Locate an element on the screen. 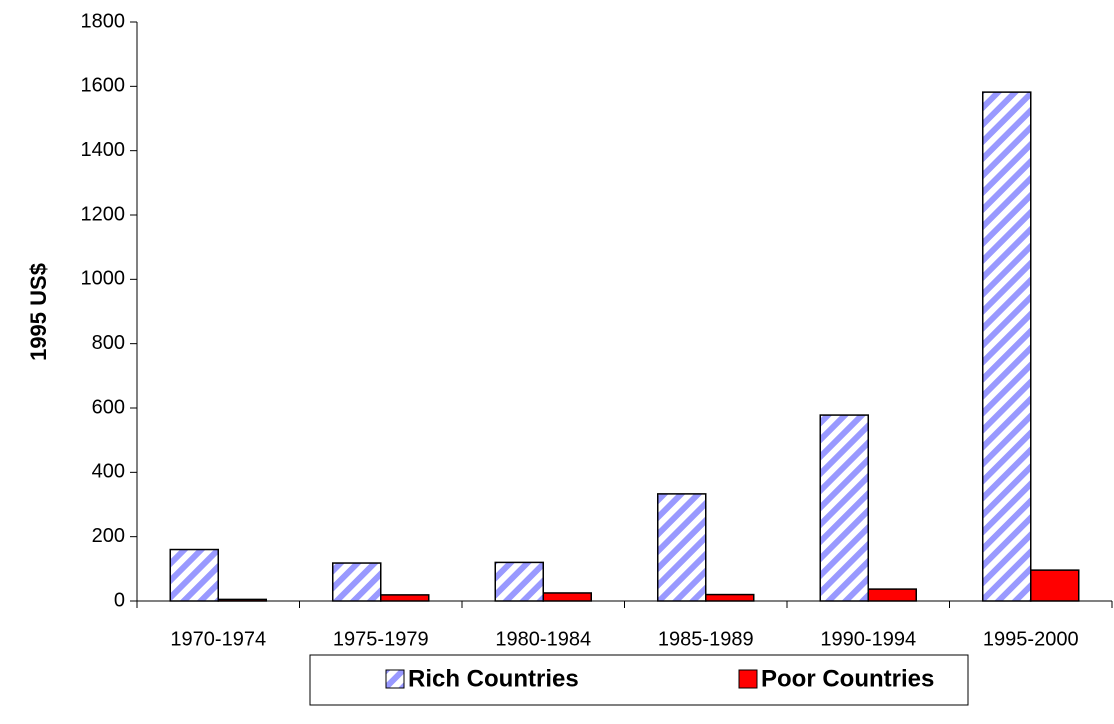 Image resolution: width=1114 pixels, height=724 pixels. x-tick-label: 1995-2000 is located at coordinates (1031, 639).